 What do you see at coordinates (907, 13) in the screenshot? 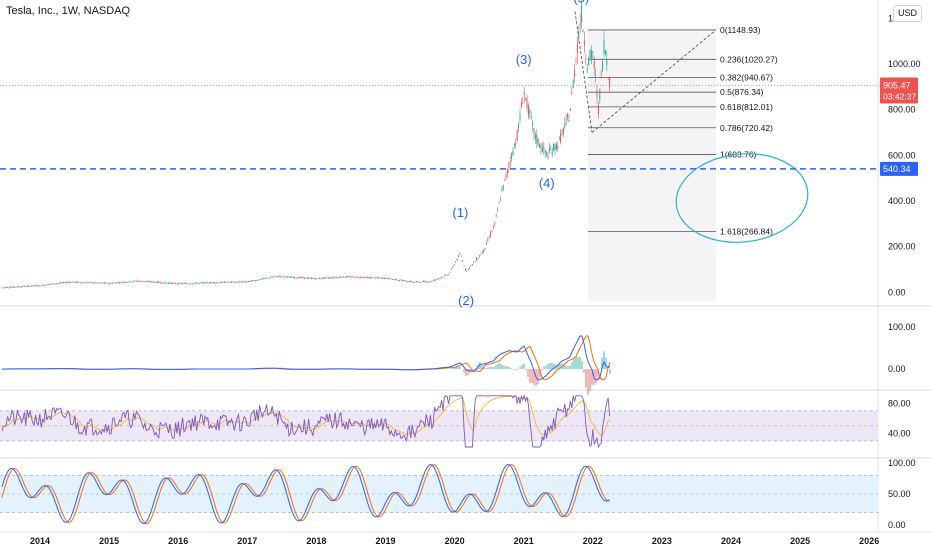
I see `currency-button: USD` at bounding box center [907, 13].